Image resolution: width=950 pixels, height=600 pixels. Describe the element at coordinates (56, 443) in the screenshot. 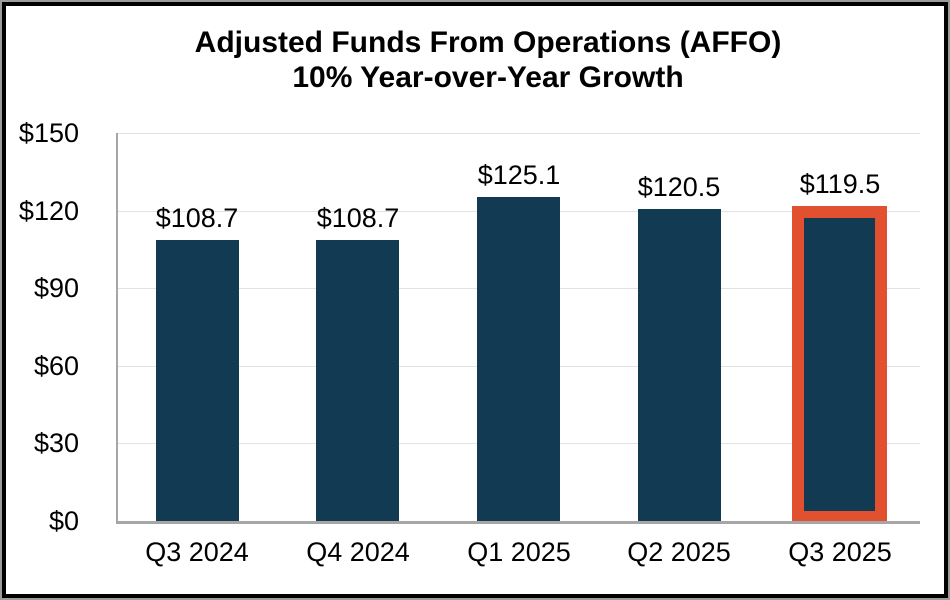

I see `y-axis-tick-label: $30` at that location.